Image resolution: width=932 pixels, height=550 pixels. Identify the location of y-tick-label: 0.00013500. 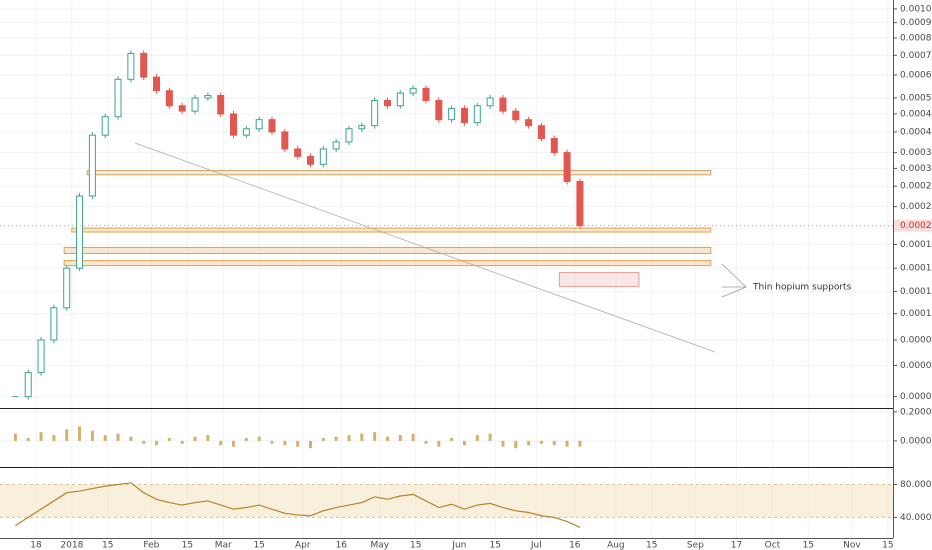
(916, 292).